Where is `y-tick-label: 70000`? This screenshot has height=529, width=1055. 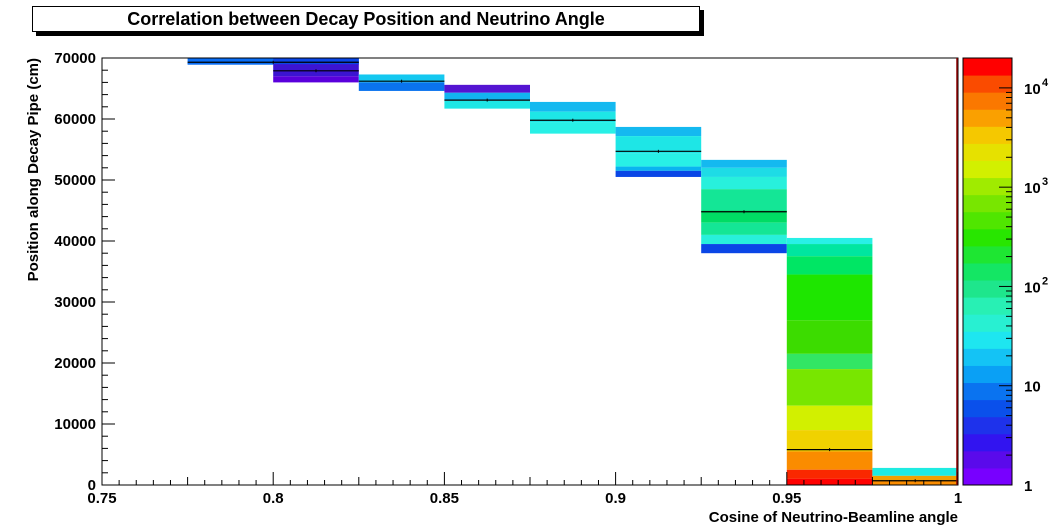
y-tick-label: 70000 is located at coordinates (75, 58).